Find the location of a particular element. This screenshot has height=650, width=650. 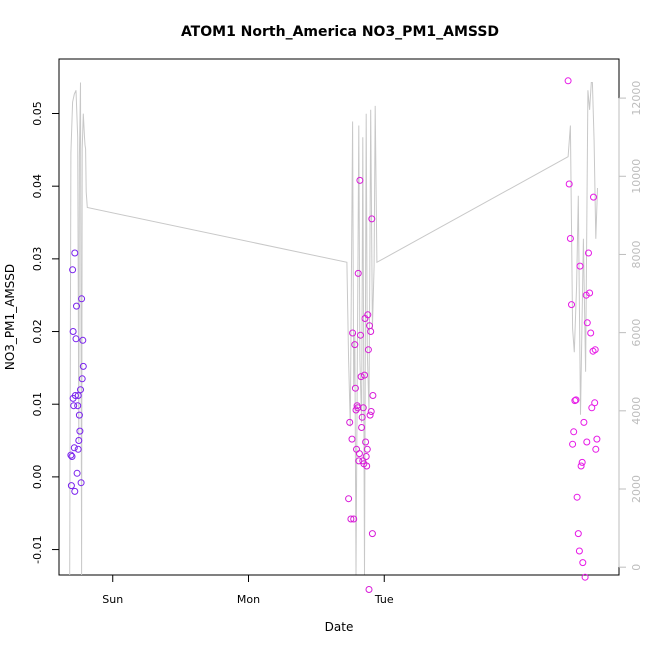

y-axis: -0.01 0.00 0.01 0.02 0.03 0.04 0.05 is located at coordinates (45, 332).